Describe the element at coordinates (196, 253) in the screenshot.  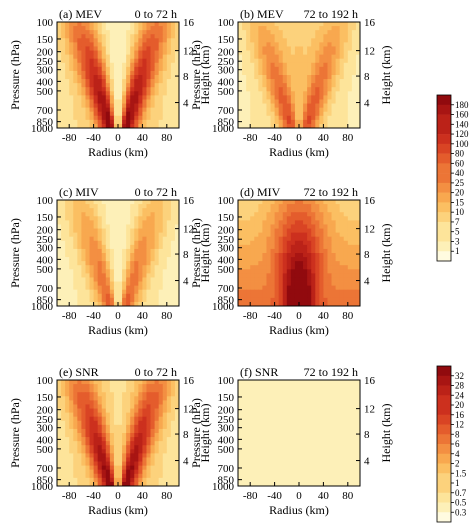
I see `y-axis-title-left: Pressure (hPa)` at that location.